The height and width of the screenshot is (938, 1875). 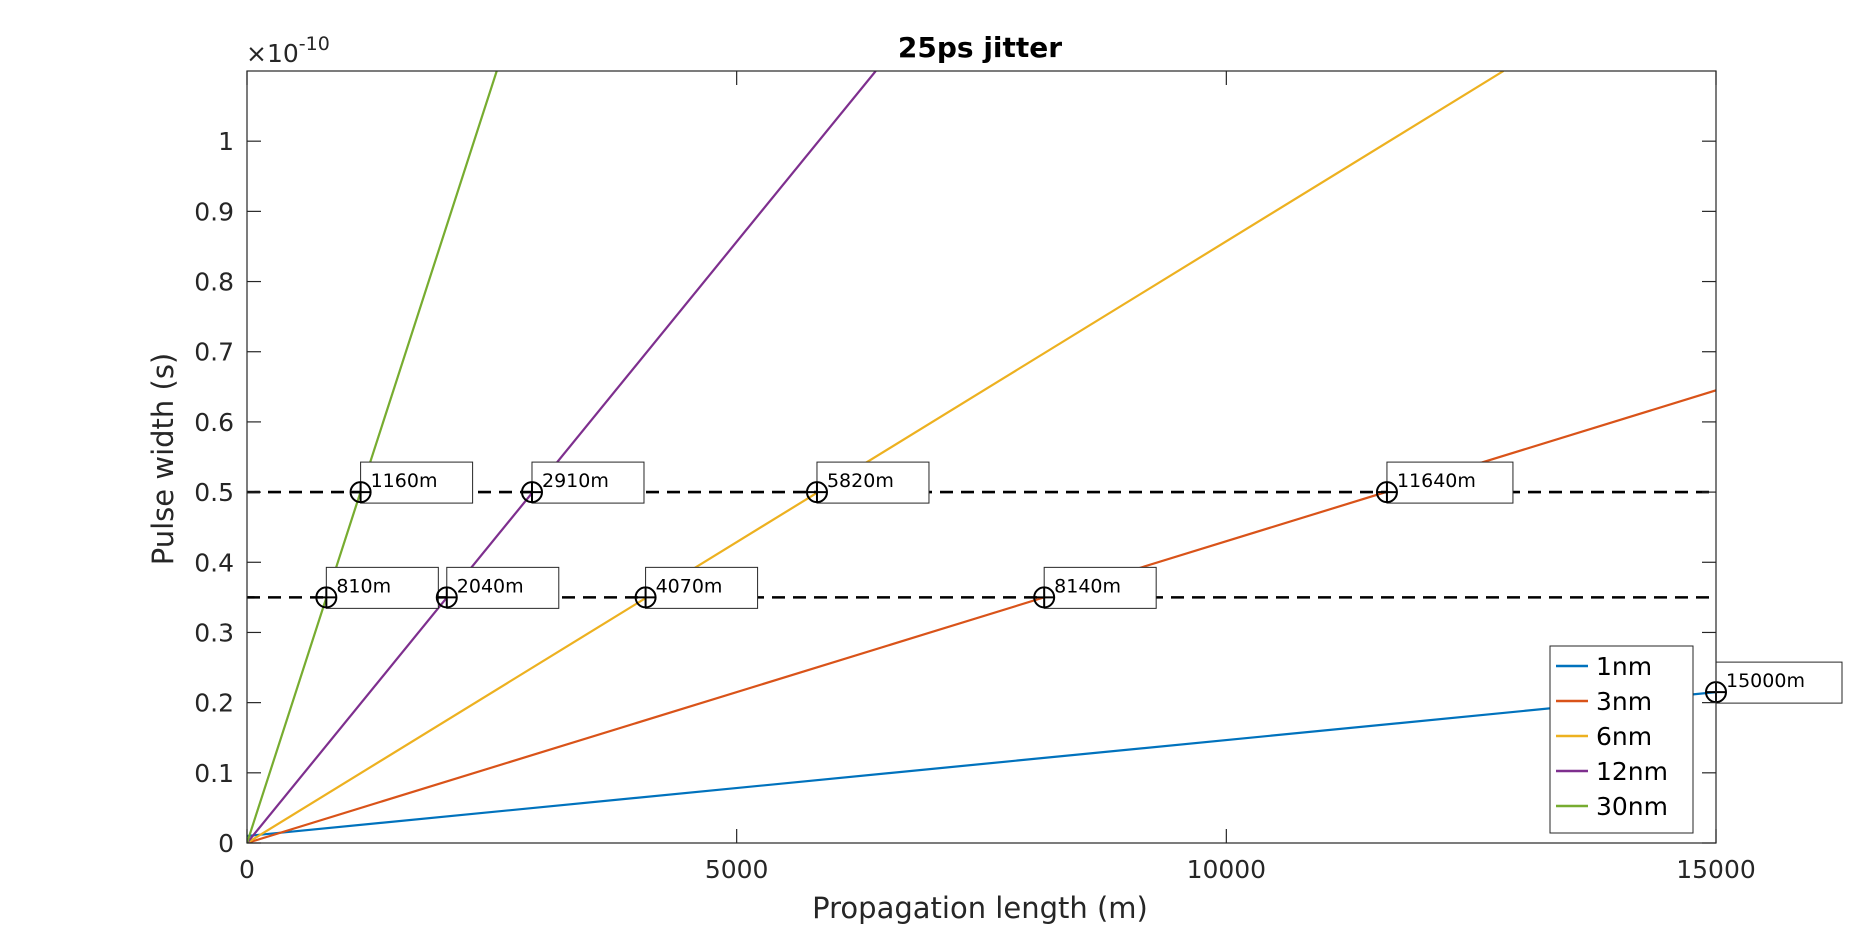 What do you see at coordinates (980, 47) in the screenshot?
I see `chart-title: 25ps jitter` at bounding box center [980, 47].